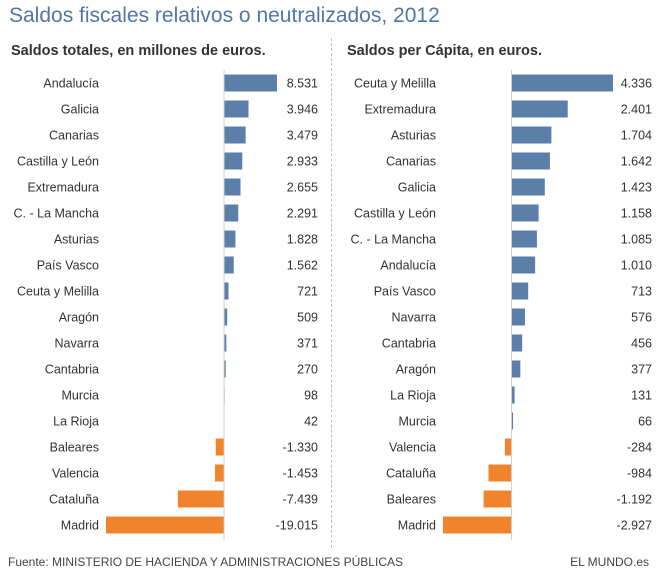 Image resolution: width=657 pixels, height=575 pixels. What do you see at coordinates (302, 162) in the screenshot?
I see `left-value-label-castilla-y-leon: 2.933` at bounding box center [302, 162].